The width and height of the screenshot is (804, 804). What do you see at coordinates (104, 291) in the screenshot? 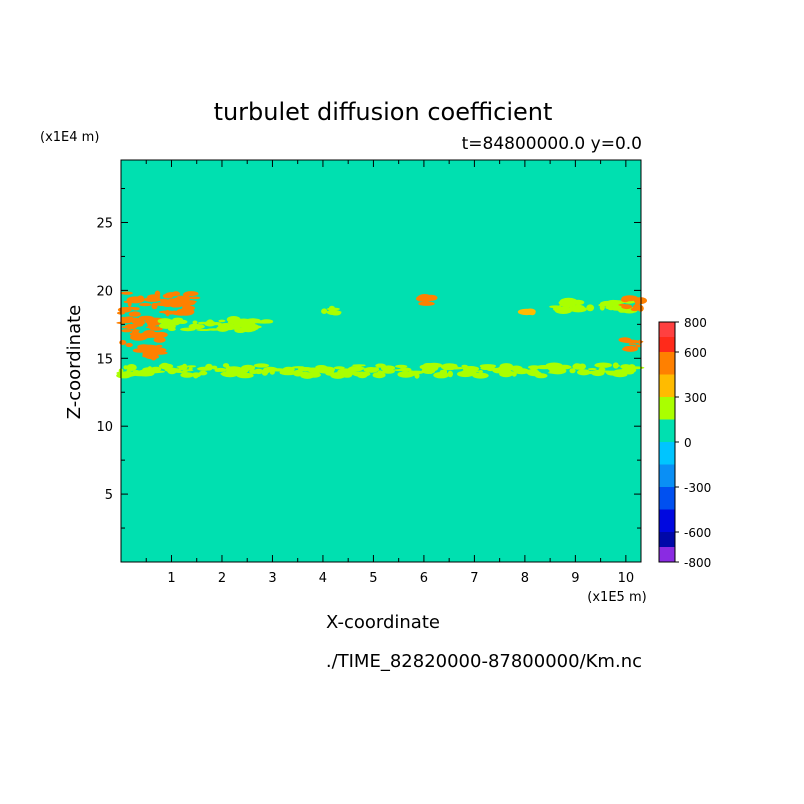
I see `y-tick-label: 20` at bounding box center [104, 291].